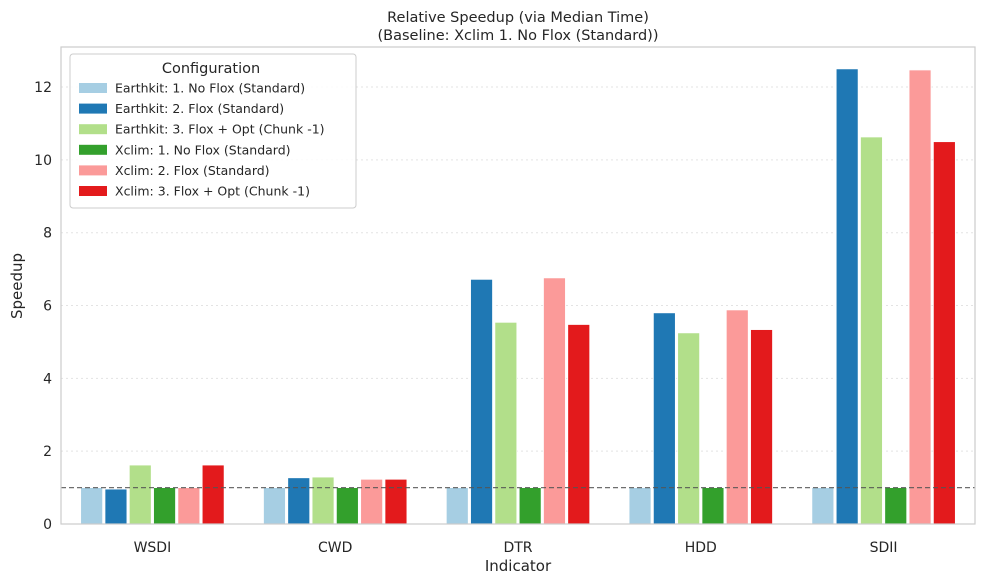  I want to click on legend-item-label: Xclim: 2. Flox (Standard), so click(192, 170).